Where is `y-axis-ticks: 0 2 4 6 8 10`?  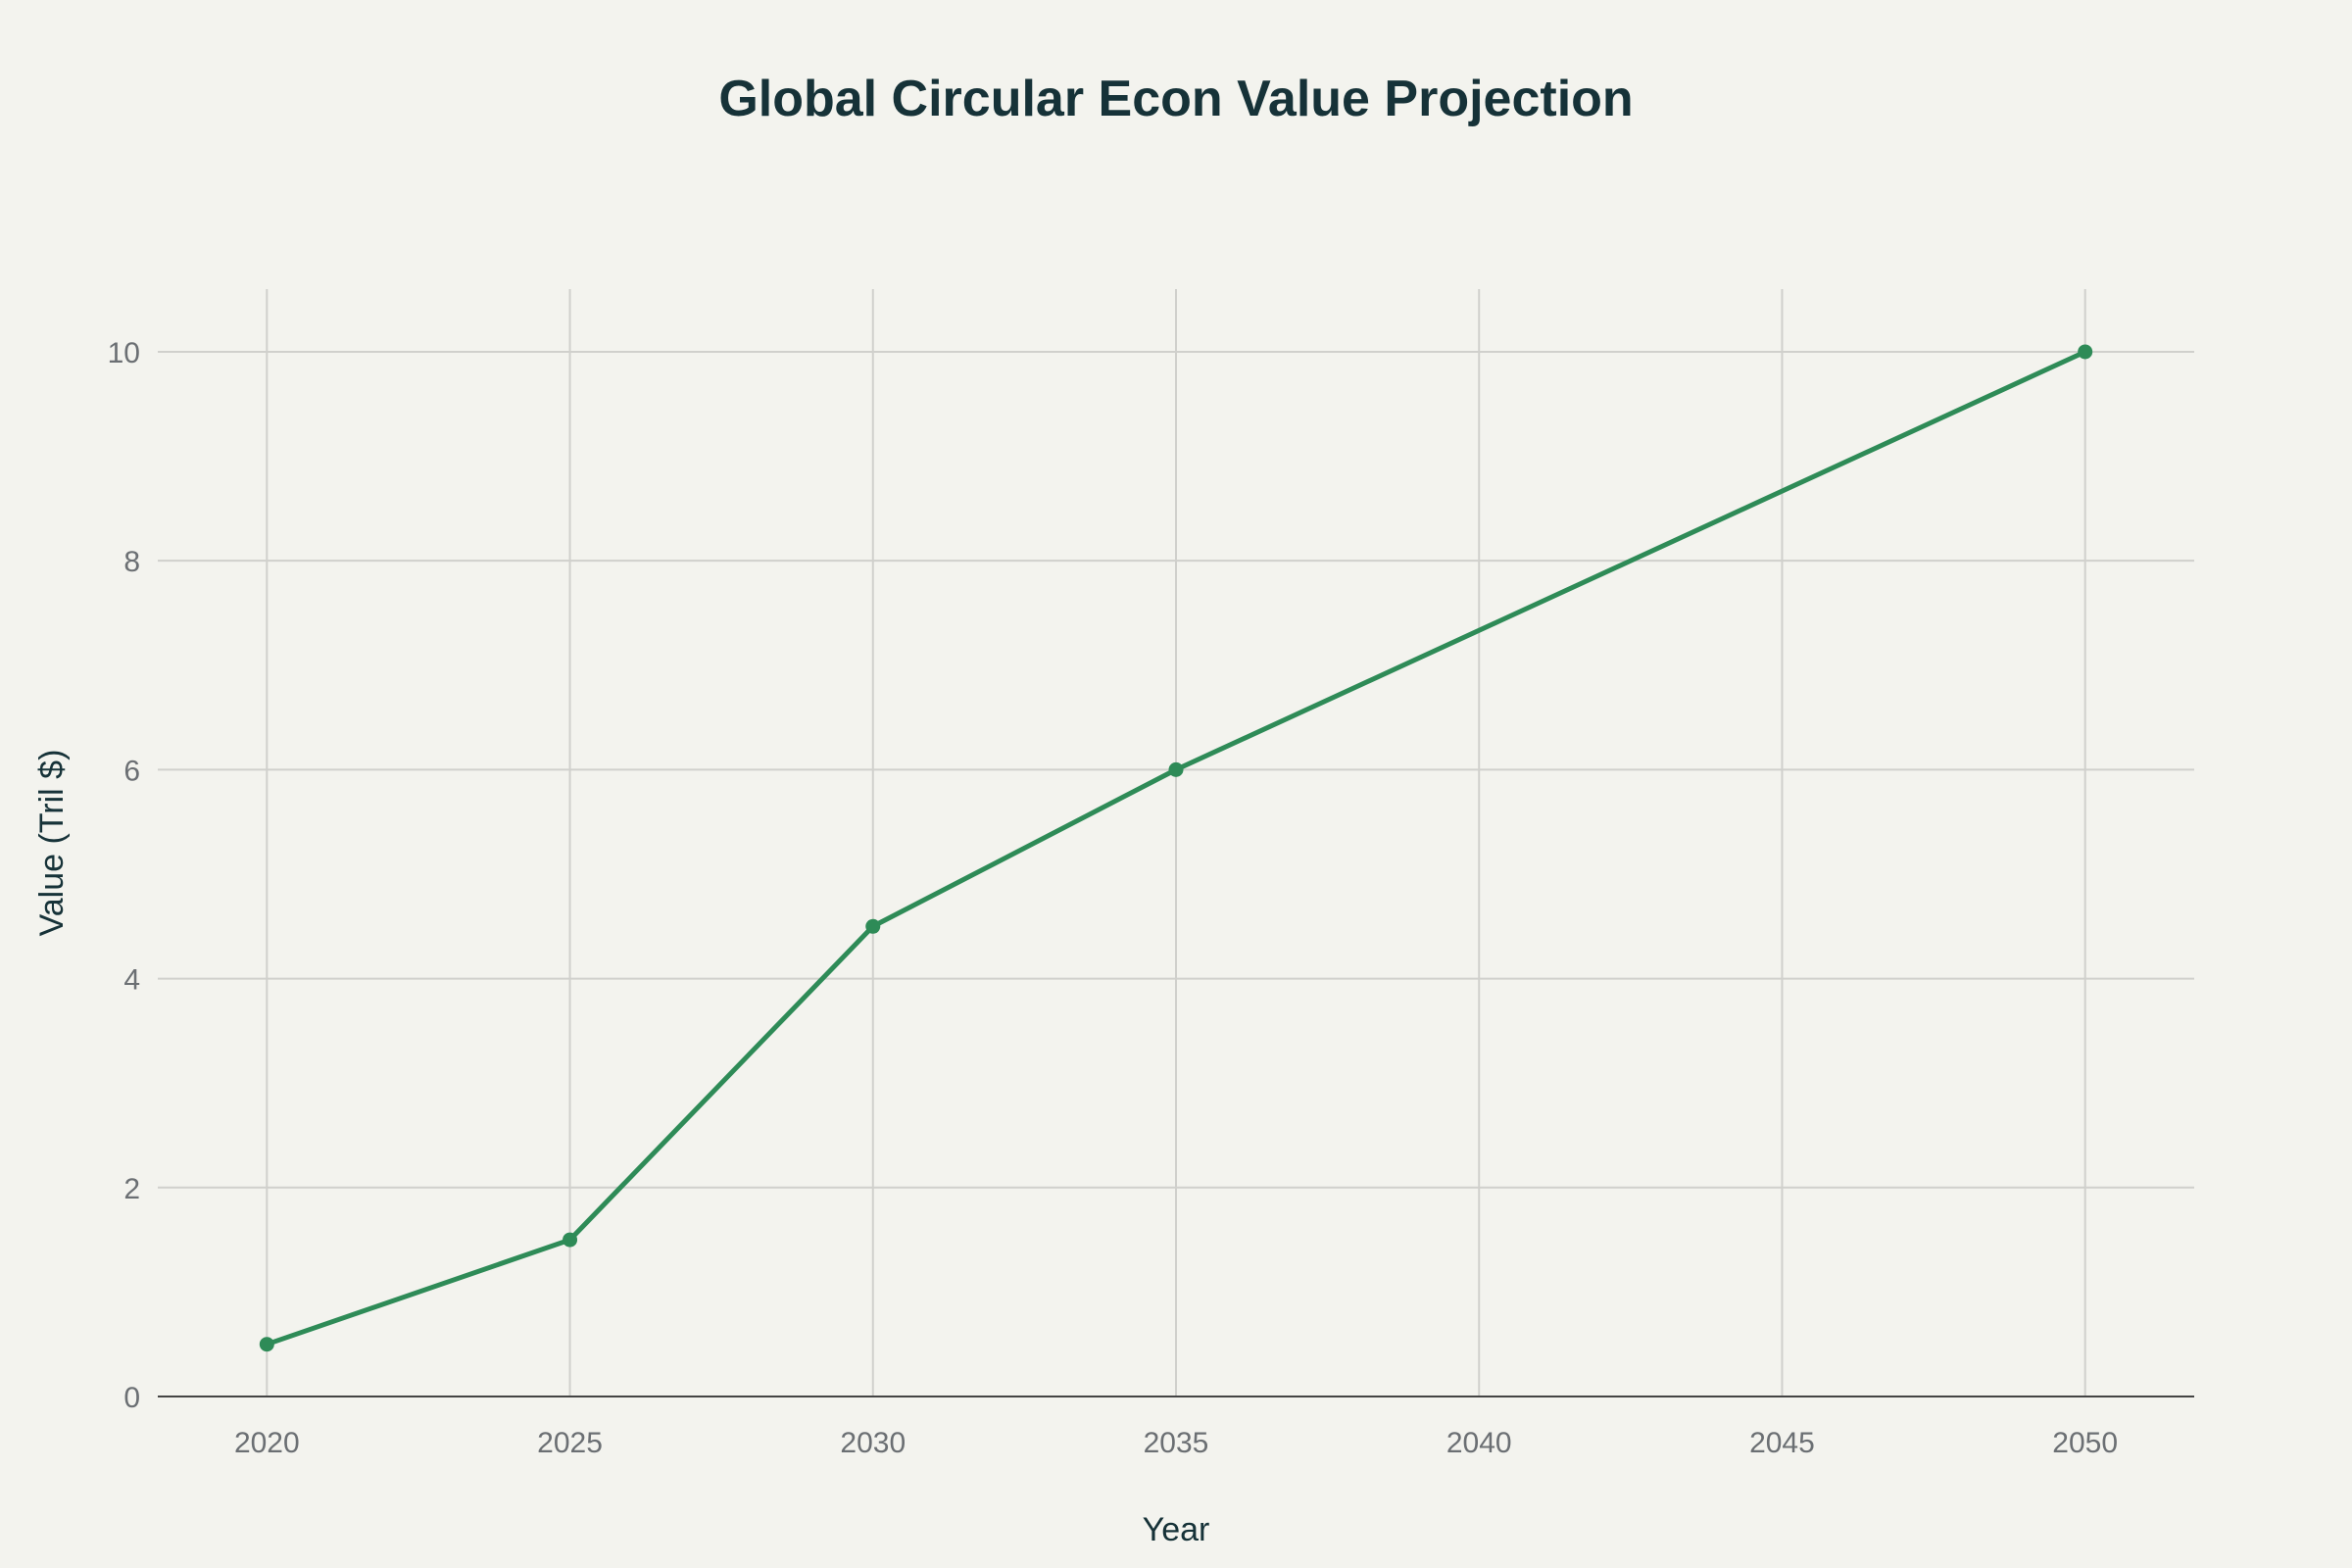
y-axis-ticks: 0 2 4 6 8 10 is located at coordinates (124, 875).